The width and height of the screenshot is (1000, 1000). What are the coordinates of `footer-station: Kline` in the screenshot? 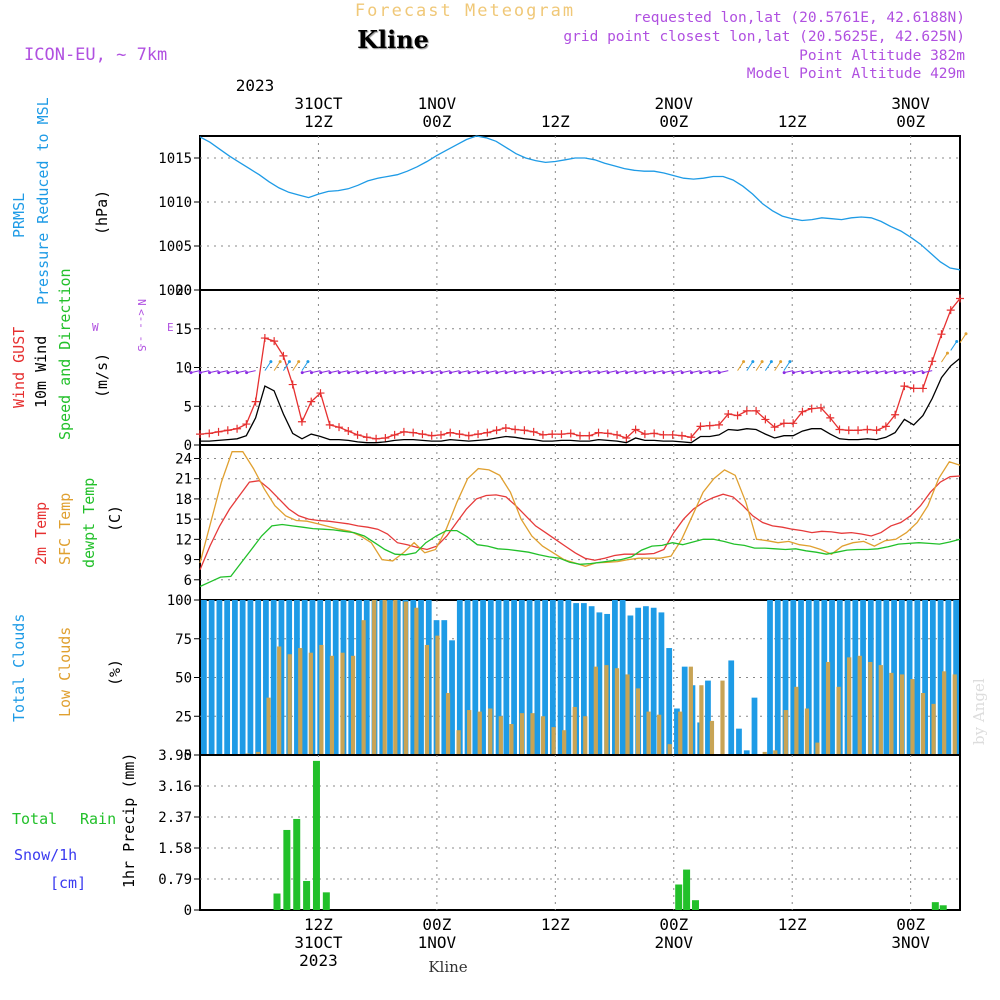 It's located at (447, 967).